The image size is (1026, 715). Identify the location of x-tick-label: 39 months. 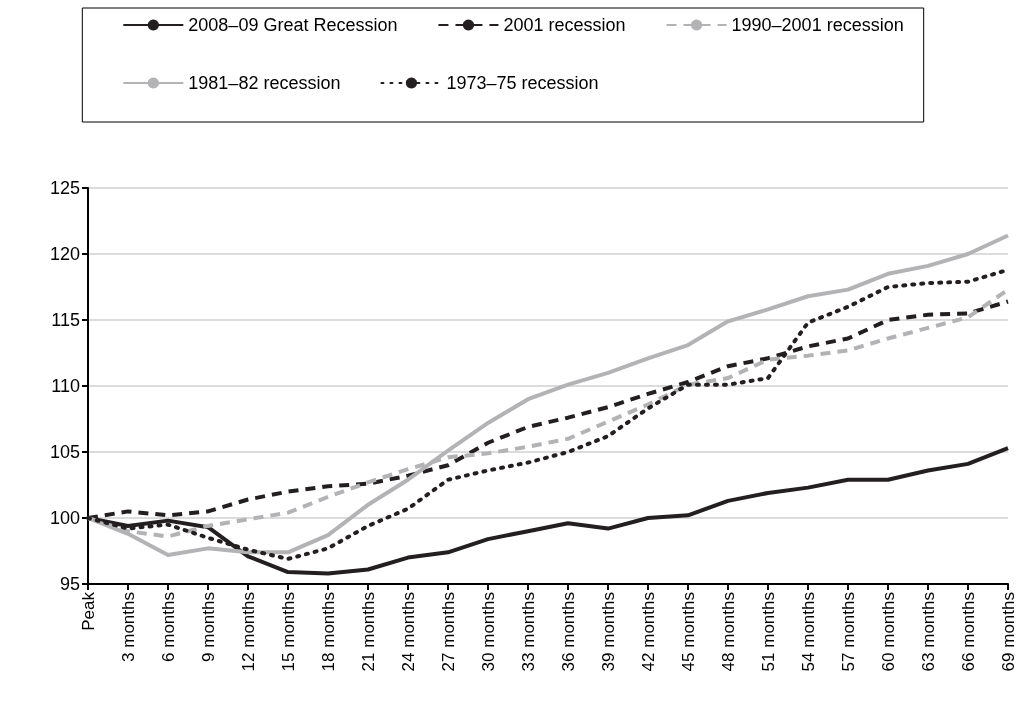
(608, 632).